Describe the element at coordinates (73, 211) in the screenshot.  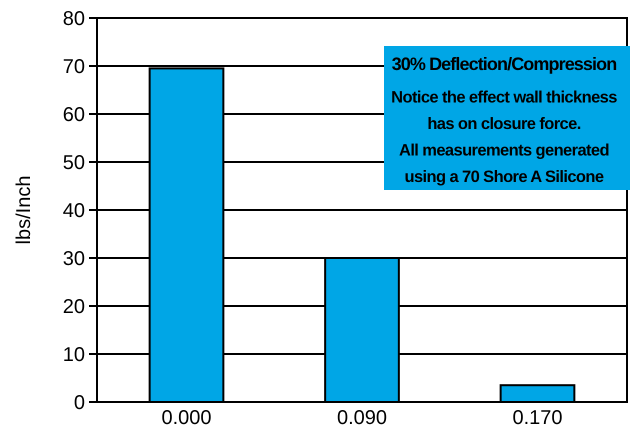
I see `y-tick-label: 40` at that location.